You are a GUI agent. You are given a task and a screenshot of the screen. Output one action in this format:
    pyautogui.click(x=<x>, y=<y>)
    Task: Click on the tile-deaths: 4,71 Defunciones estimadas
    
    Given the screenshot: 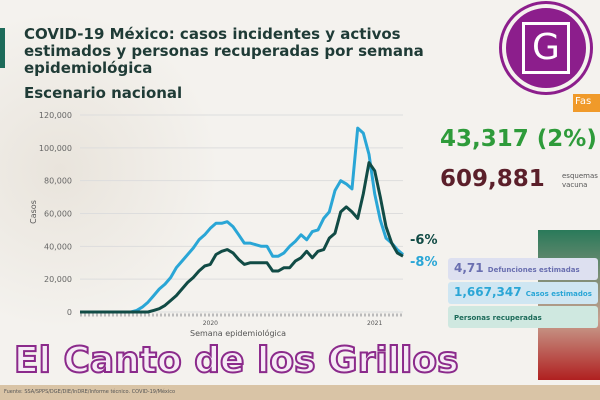 What is the action you would take?
    pyautogui.click(x=523, y=269)
    